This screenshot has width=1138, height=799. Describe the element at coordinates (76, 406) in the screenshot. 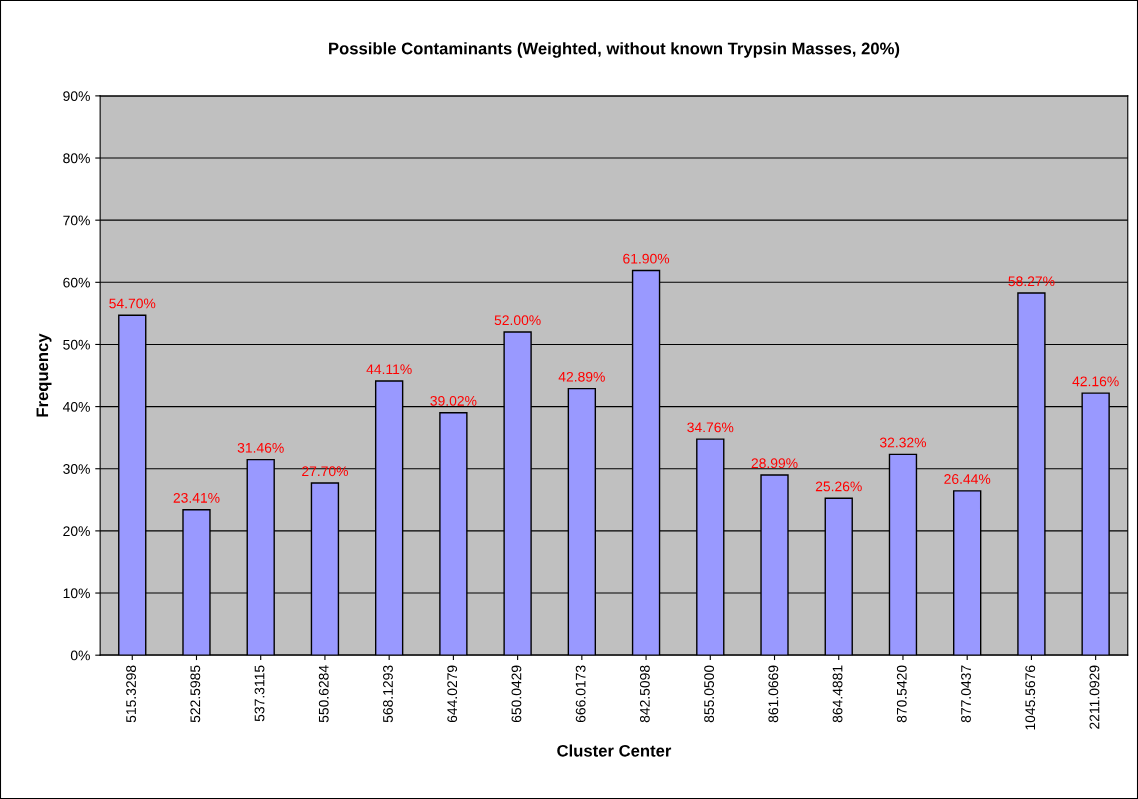

I see `y-tick-label: 40%` at that location.